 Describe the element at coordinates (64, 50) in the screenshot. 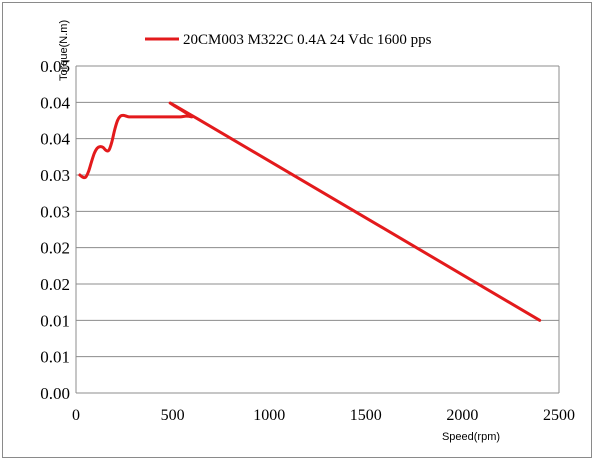

I see `y-axis-label: Torque(N.m)` at that location.